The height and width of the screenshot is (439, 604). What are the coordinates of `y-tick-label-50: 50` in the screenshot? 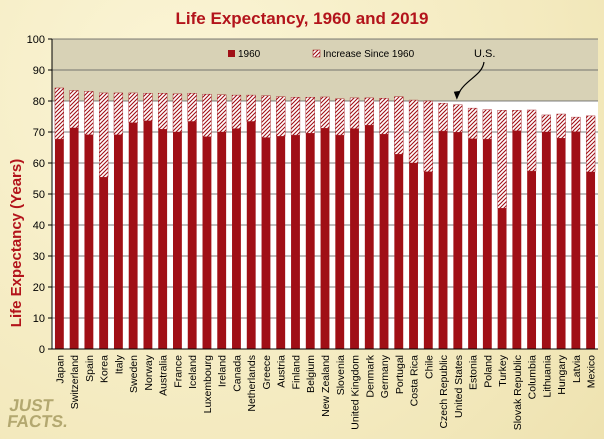 It's located at (39, 195).